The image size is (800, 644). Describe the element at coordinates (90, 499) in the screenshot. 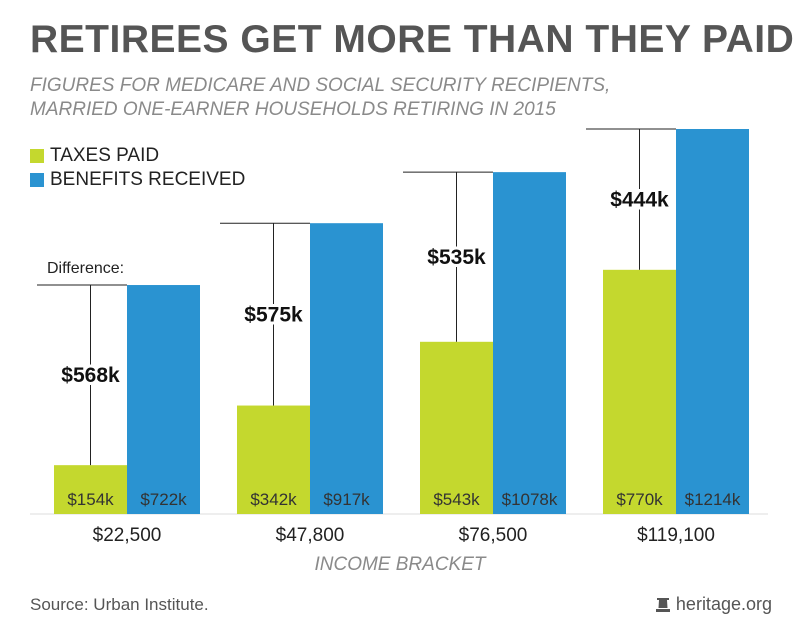

I see `taxes-value-label: $154k` at that location.